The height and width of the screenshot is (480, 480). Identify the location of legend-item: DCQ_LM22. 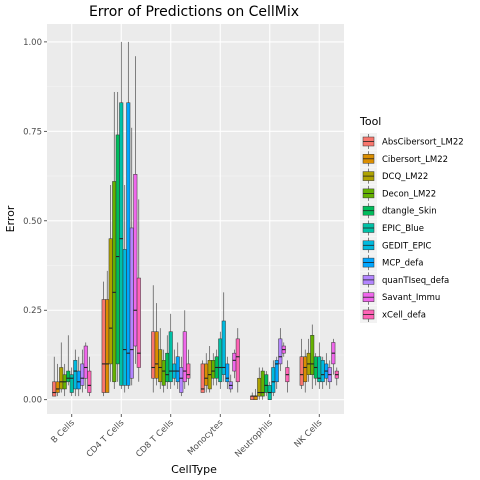
(394, 176).